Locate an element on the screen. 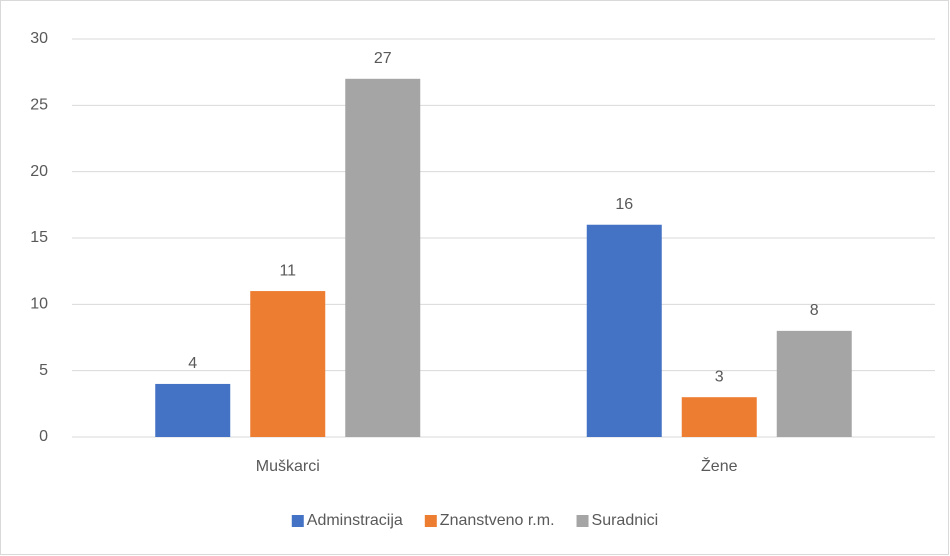 The image size is (950, 556). legend-label: Adminstracija is located at coordinates (355, 520).